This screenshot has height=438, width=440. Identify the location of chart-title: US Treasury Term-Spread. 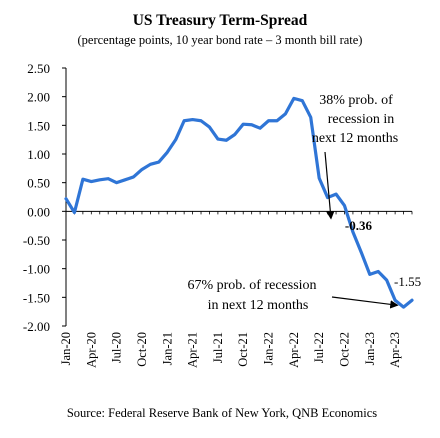
(220, 20).